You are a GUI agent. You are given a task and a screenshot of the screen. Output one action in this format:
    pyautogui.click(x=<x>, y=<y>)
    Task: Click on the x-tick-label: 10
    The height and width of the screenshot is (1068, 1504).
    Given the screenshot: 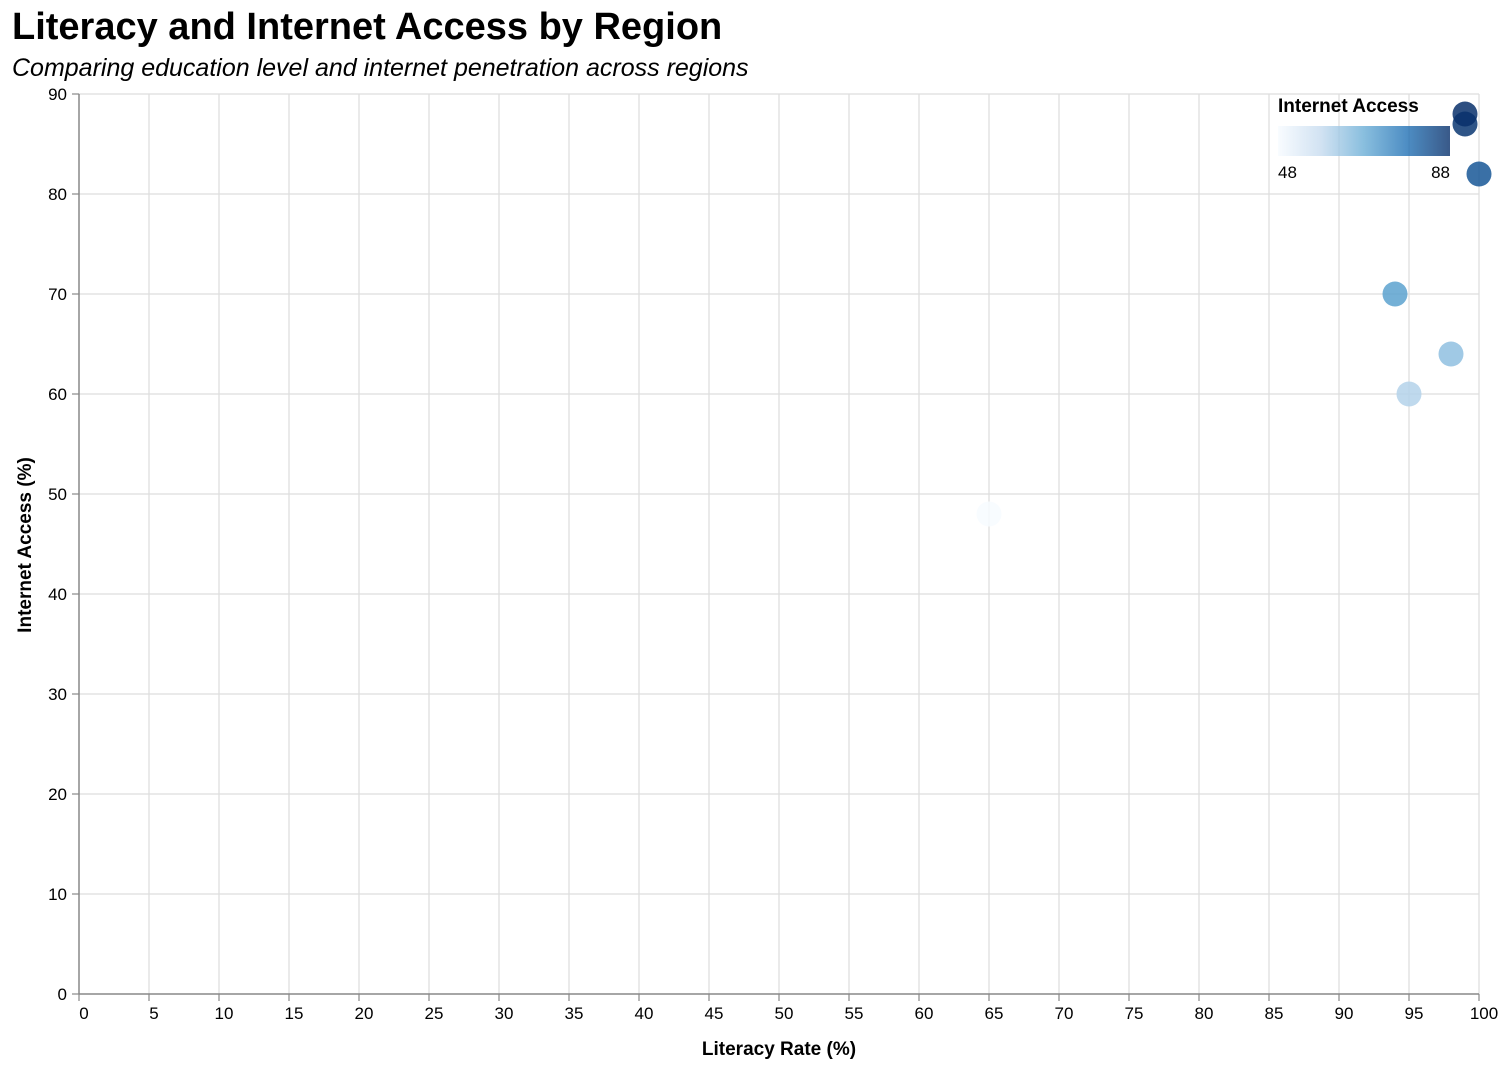 What is the action you would take?
    pyautogui.click(x=224, y=1013)
    